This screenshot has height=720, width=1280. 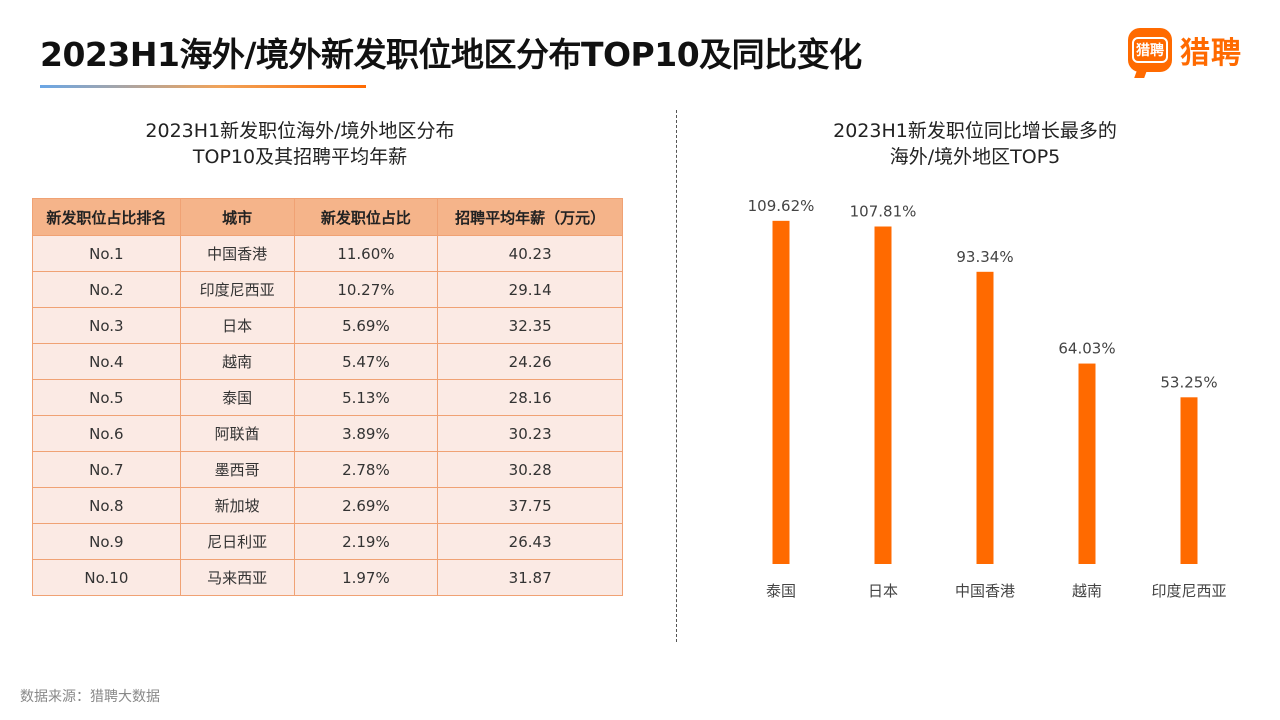 What do you see at coordinates (1188, 591) in the screenshot?
I see `category-label-5: 印度尼西亚` at bounding box center [1188, 591].